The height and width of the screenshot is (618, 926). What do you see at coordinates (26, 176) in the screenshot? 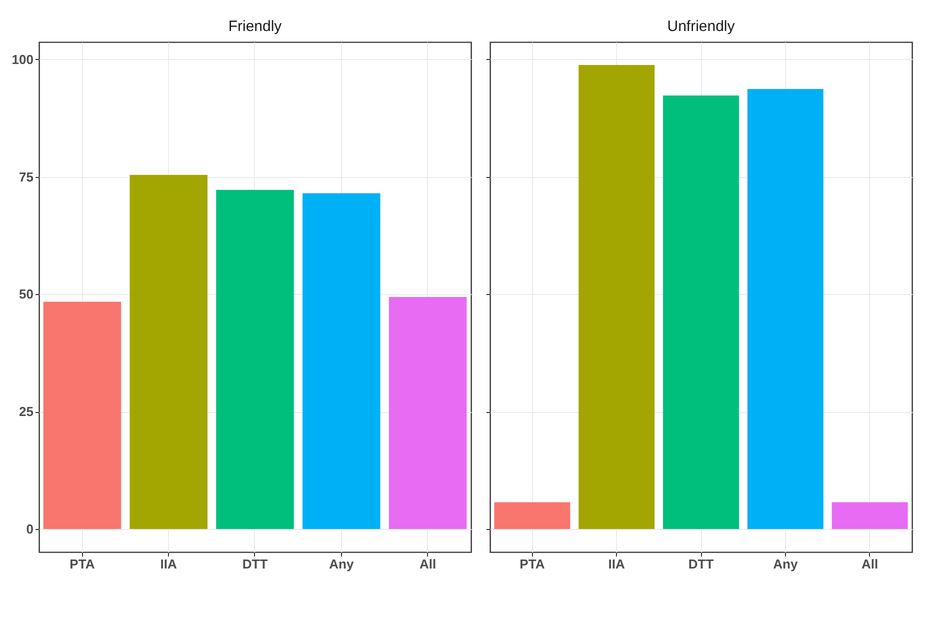
I see `y-tick-label: 75` at bounding box center [26, 176].